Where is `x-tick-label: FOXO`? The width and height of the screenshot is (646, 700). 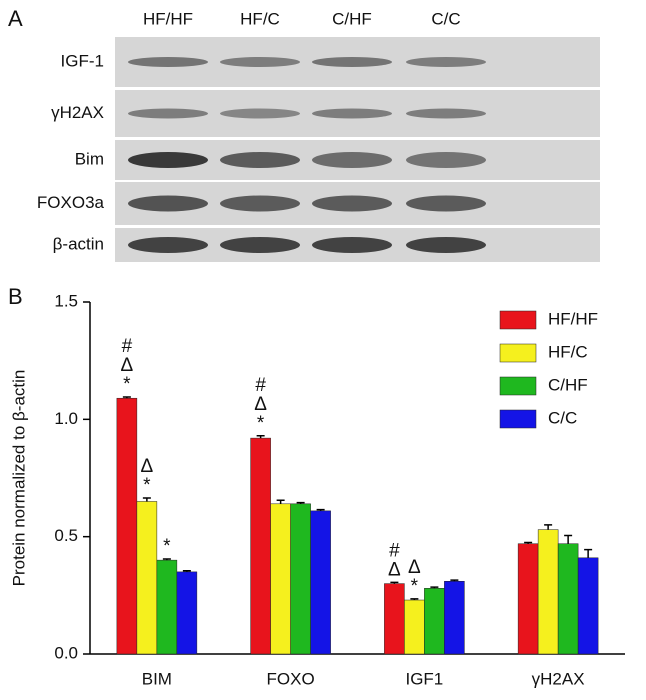
x-tick-label: FOXO is located at coordinates (291, 678).